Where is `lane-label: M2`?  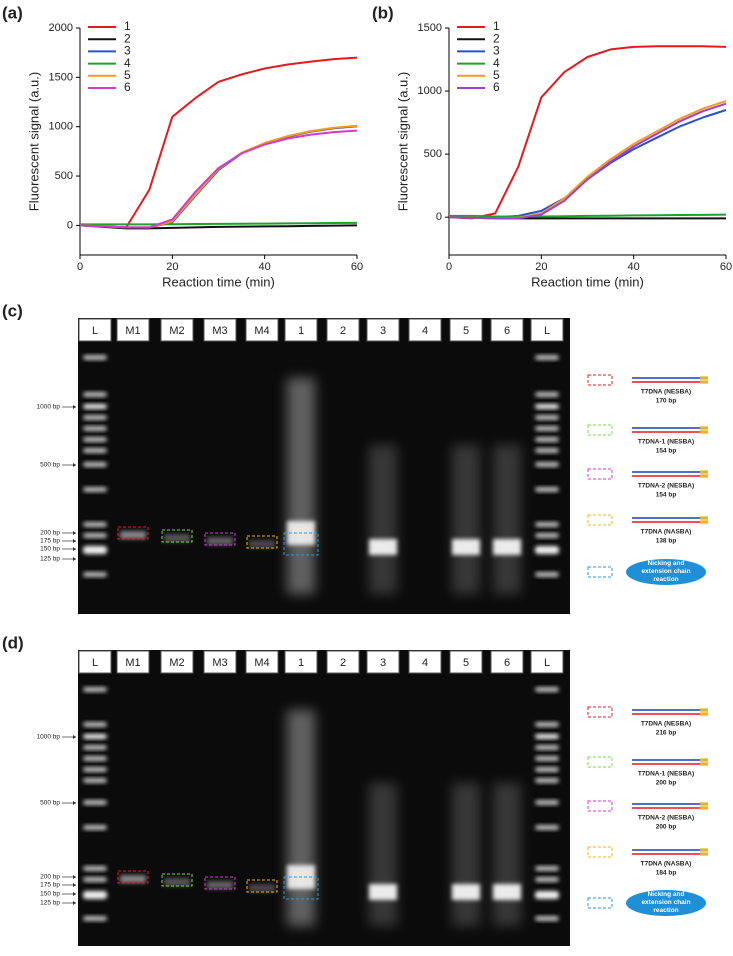 lane-label: M2 is located at coordinates (176, 331).